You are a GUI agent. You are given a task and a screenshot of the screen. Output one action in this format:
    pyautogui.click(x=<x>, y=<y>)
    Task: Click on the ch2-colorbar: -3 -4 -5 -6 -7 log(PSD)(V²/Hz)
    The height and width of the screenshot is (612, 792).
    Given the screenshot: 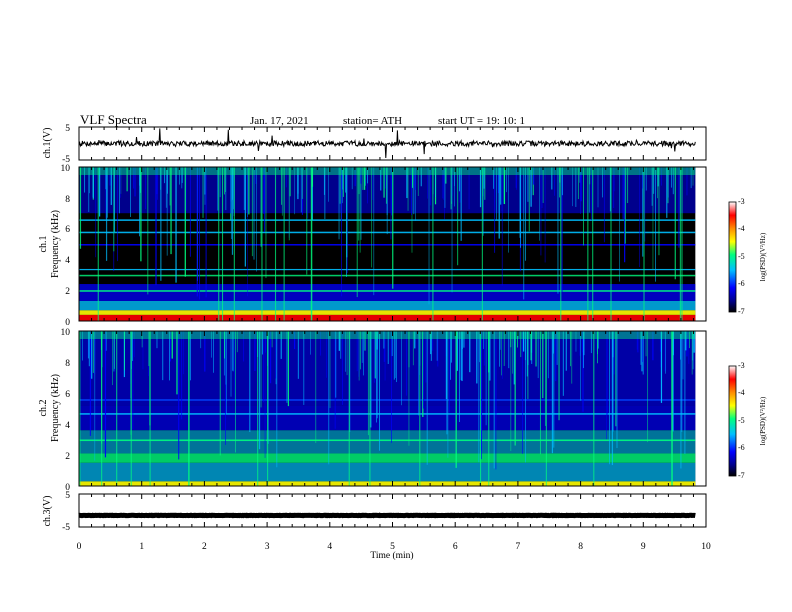 What is the action you would take?
    pyautogui.click(x=747, y=420)
    